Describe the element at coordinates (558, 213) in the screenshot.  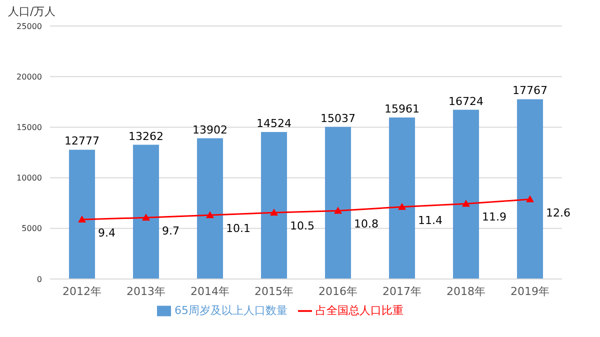
I see `data-label: 12.6` at that location.